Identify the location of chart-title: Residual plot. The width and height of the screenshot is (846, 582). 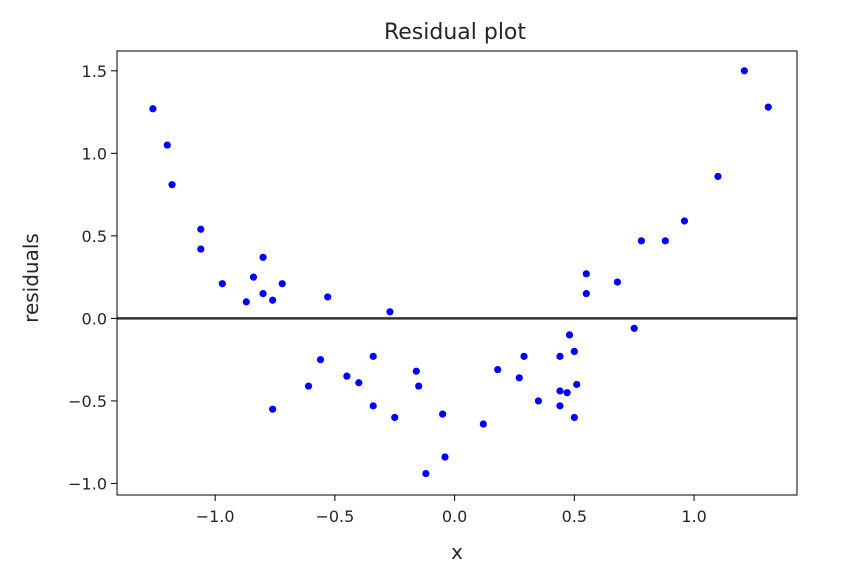
(455, 32).